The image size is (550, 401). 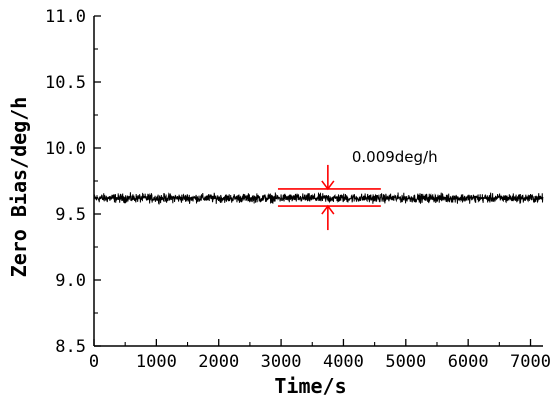 What do you see at coordinates (310, 386) in the screenshot?
I see `x-axis-title: Time/s` at bounding box center [310, 386].